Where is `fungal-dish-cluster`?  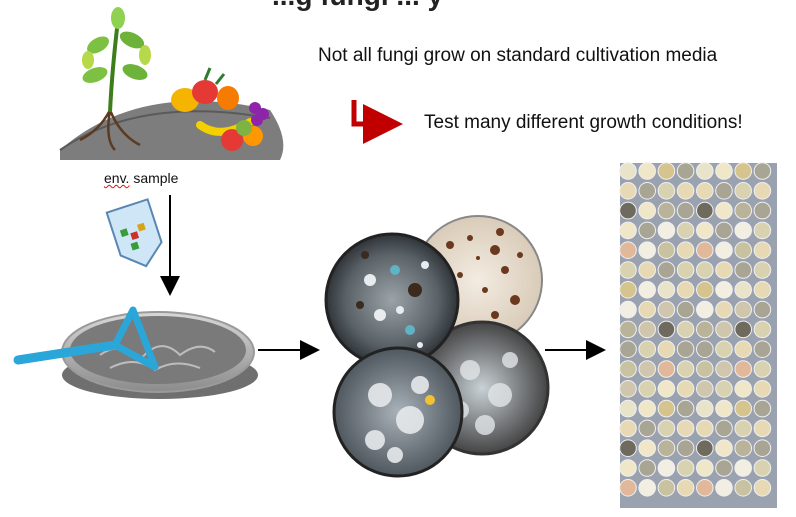
fungal-dish-cluster is located at coordinates (437, 346).